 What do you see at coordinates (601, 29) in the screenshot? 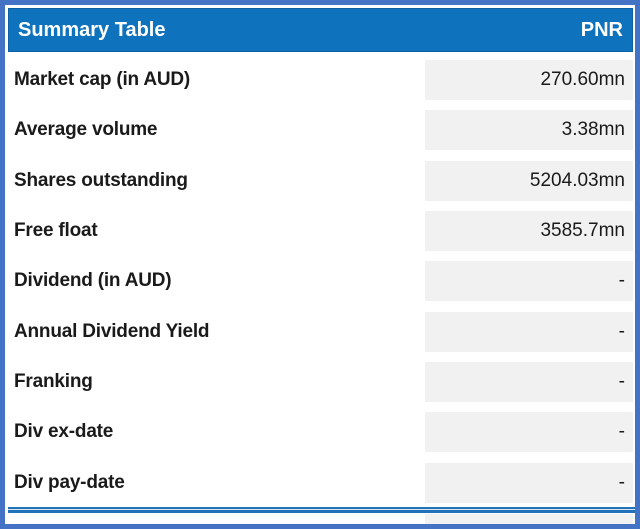
I see `ticker-symbol: PNR` at bounding box center [601, 29].